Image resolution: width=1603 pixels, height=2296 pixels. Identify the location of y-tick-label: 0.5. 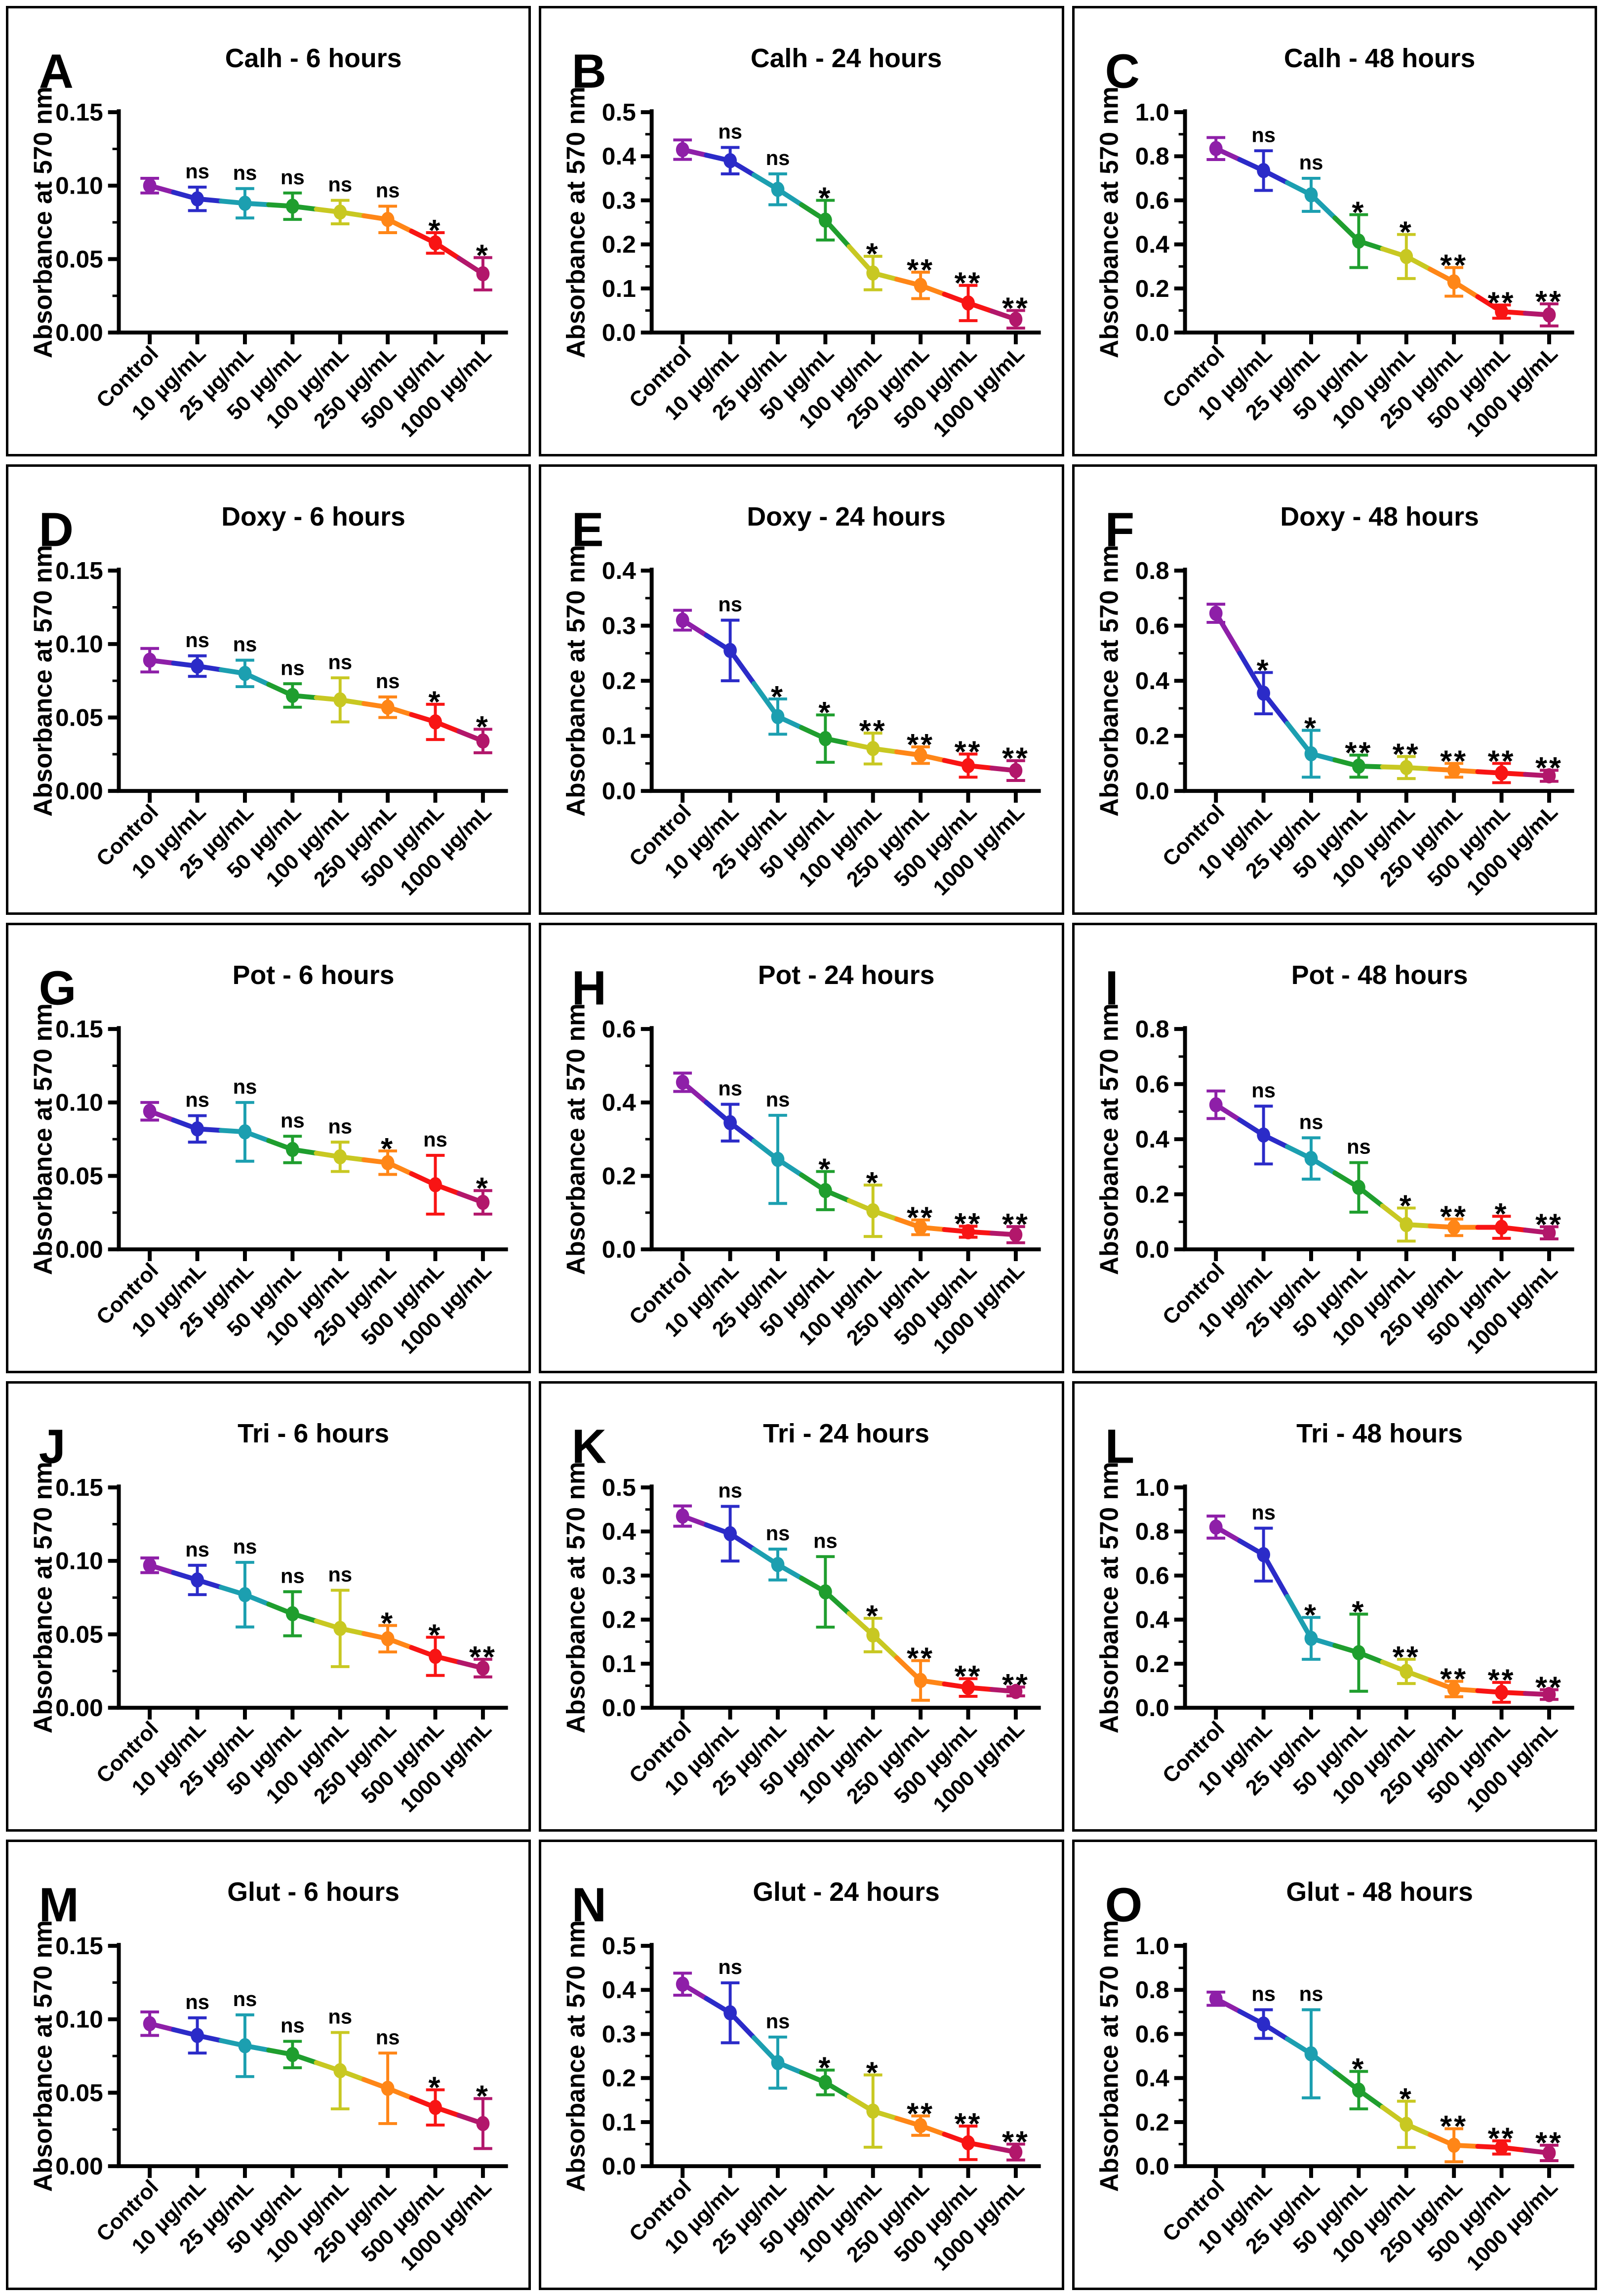
(619, 1946).